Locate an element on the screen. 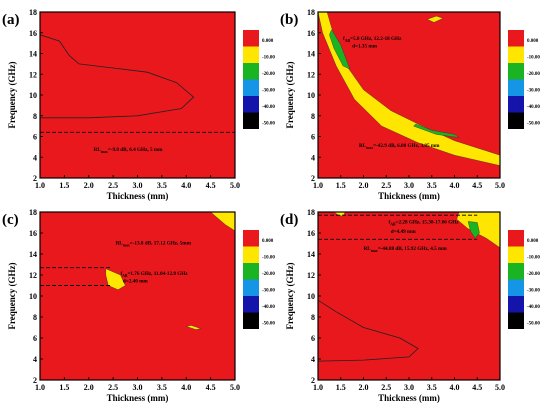  annotation-label: RLmax=-42.9 dB, 6.08 GHz, 3.85 mm is located at coordinates (399, 146).